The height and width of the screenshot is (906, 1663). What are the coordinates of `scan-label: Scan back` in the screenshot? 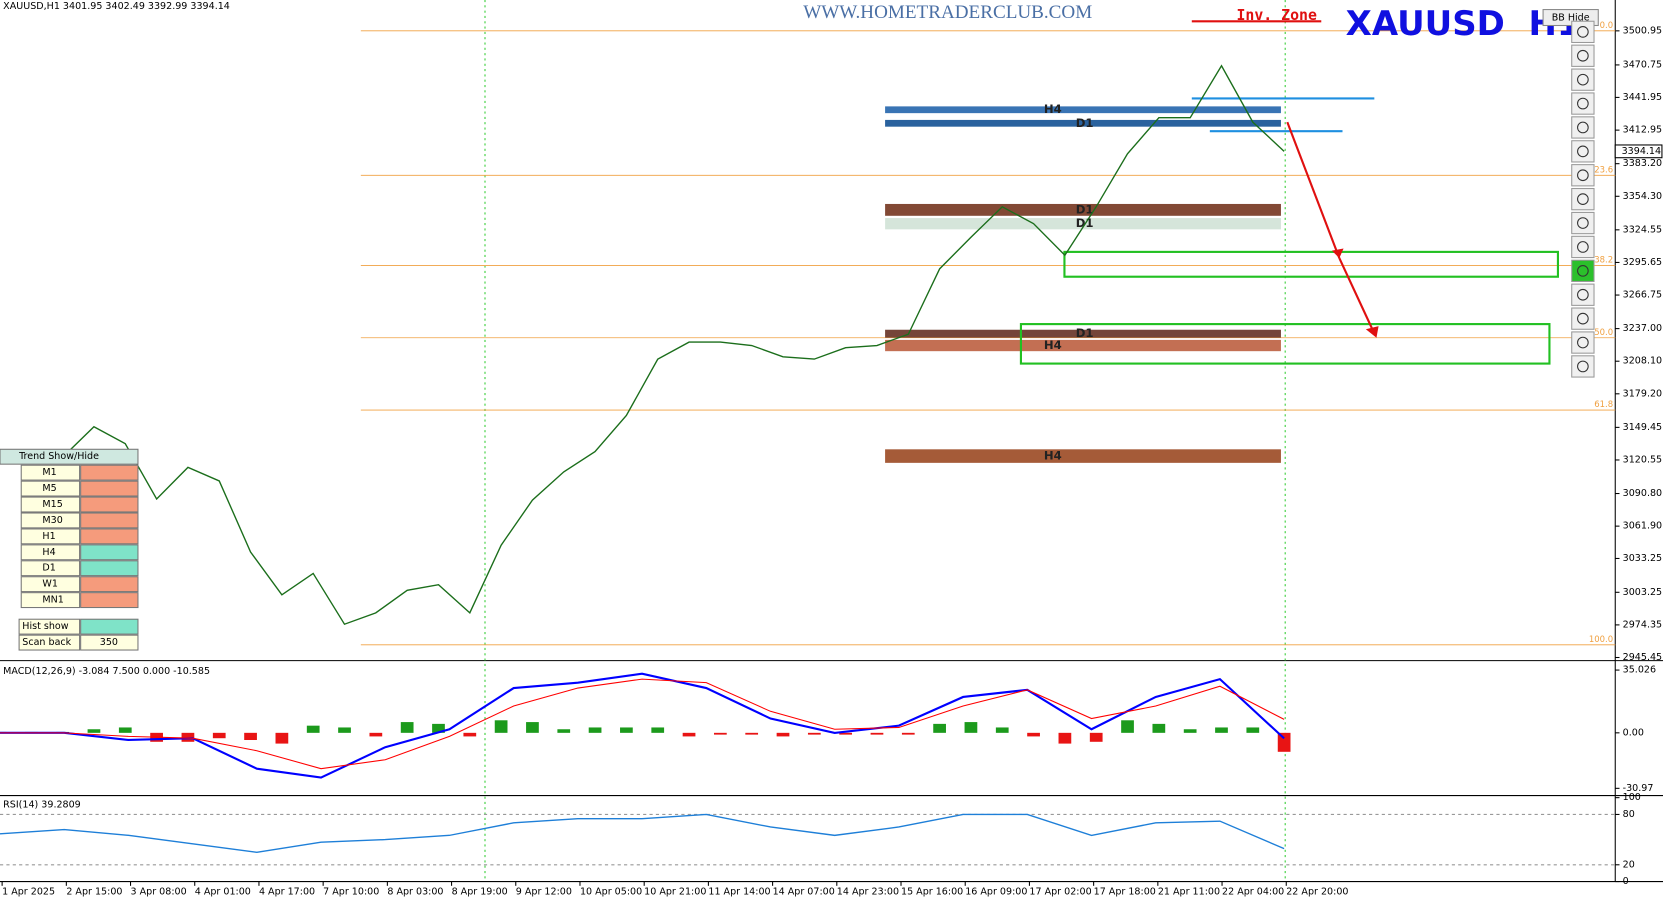 It's located at (46, 642).